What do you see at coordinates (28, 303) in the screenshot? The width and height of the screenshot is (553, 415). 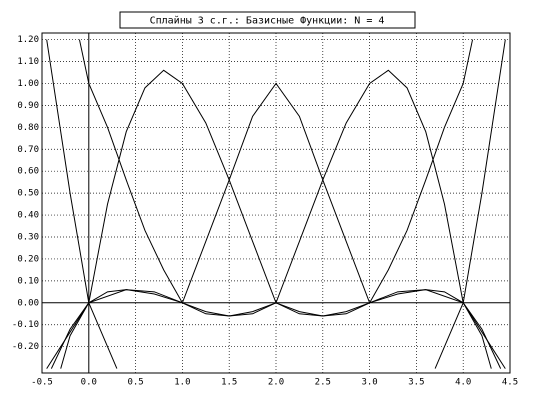 I see `y-tick-label: 0.00` at bounding box center [28, 303].